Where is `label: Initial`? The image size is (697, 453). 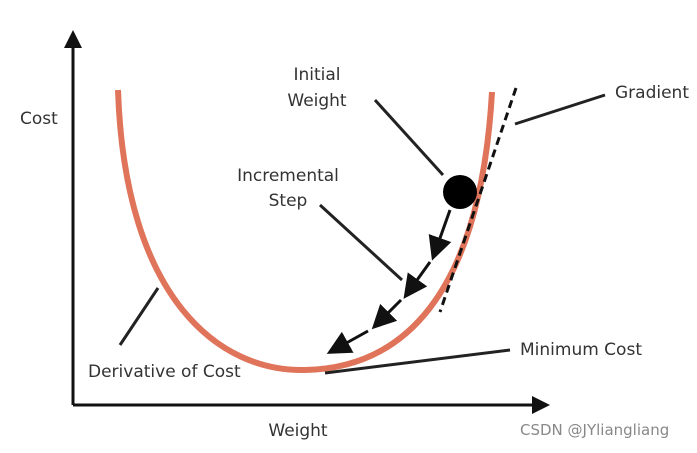 label: Initial is located at coordinates (316, 75).